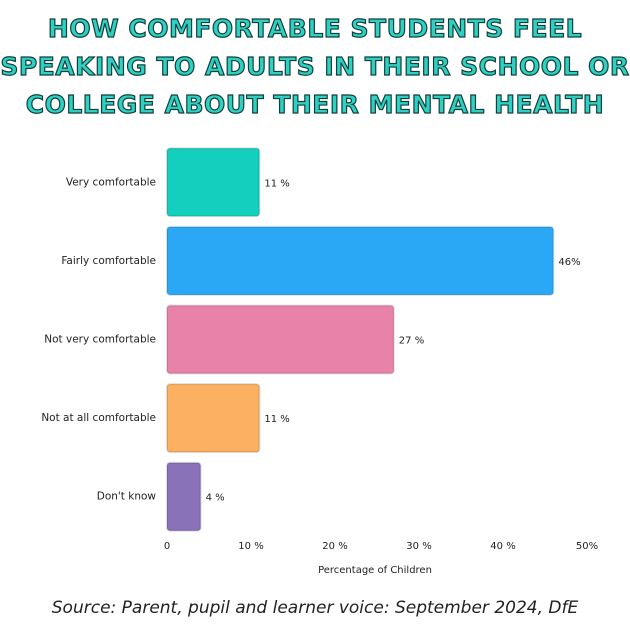 The width and height of the screenshot is (630, 630). I want to click on x-tick-label: 30 %, so click(418, 546).